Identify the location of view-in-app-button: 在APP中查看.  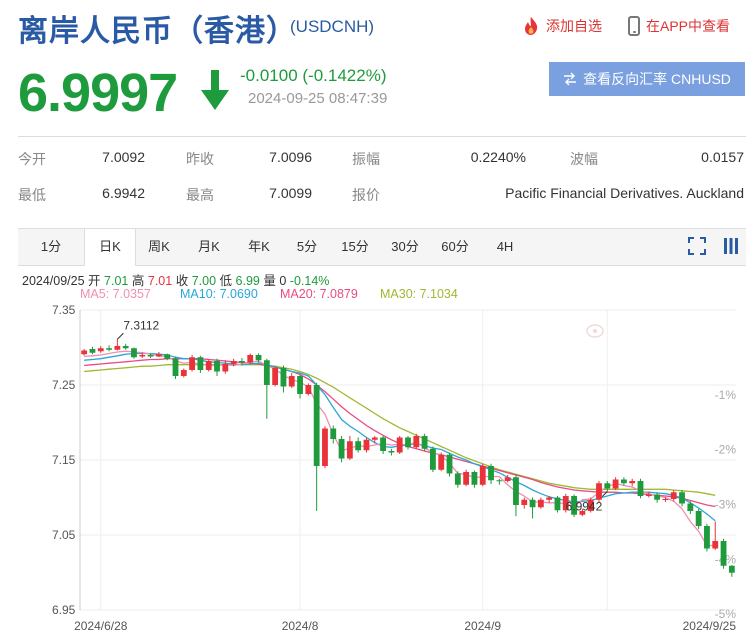
(679, 26).